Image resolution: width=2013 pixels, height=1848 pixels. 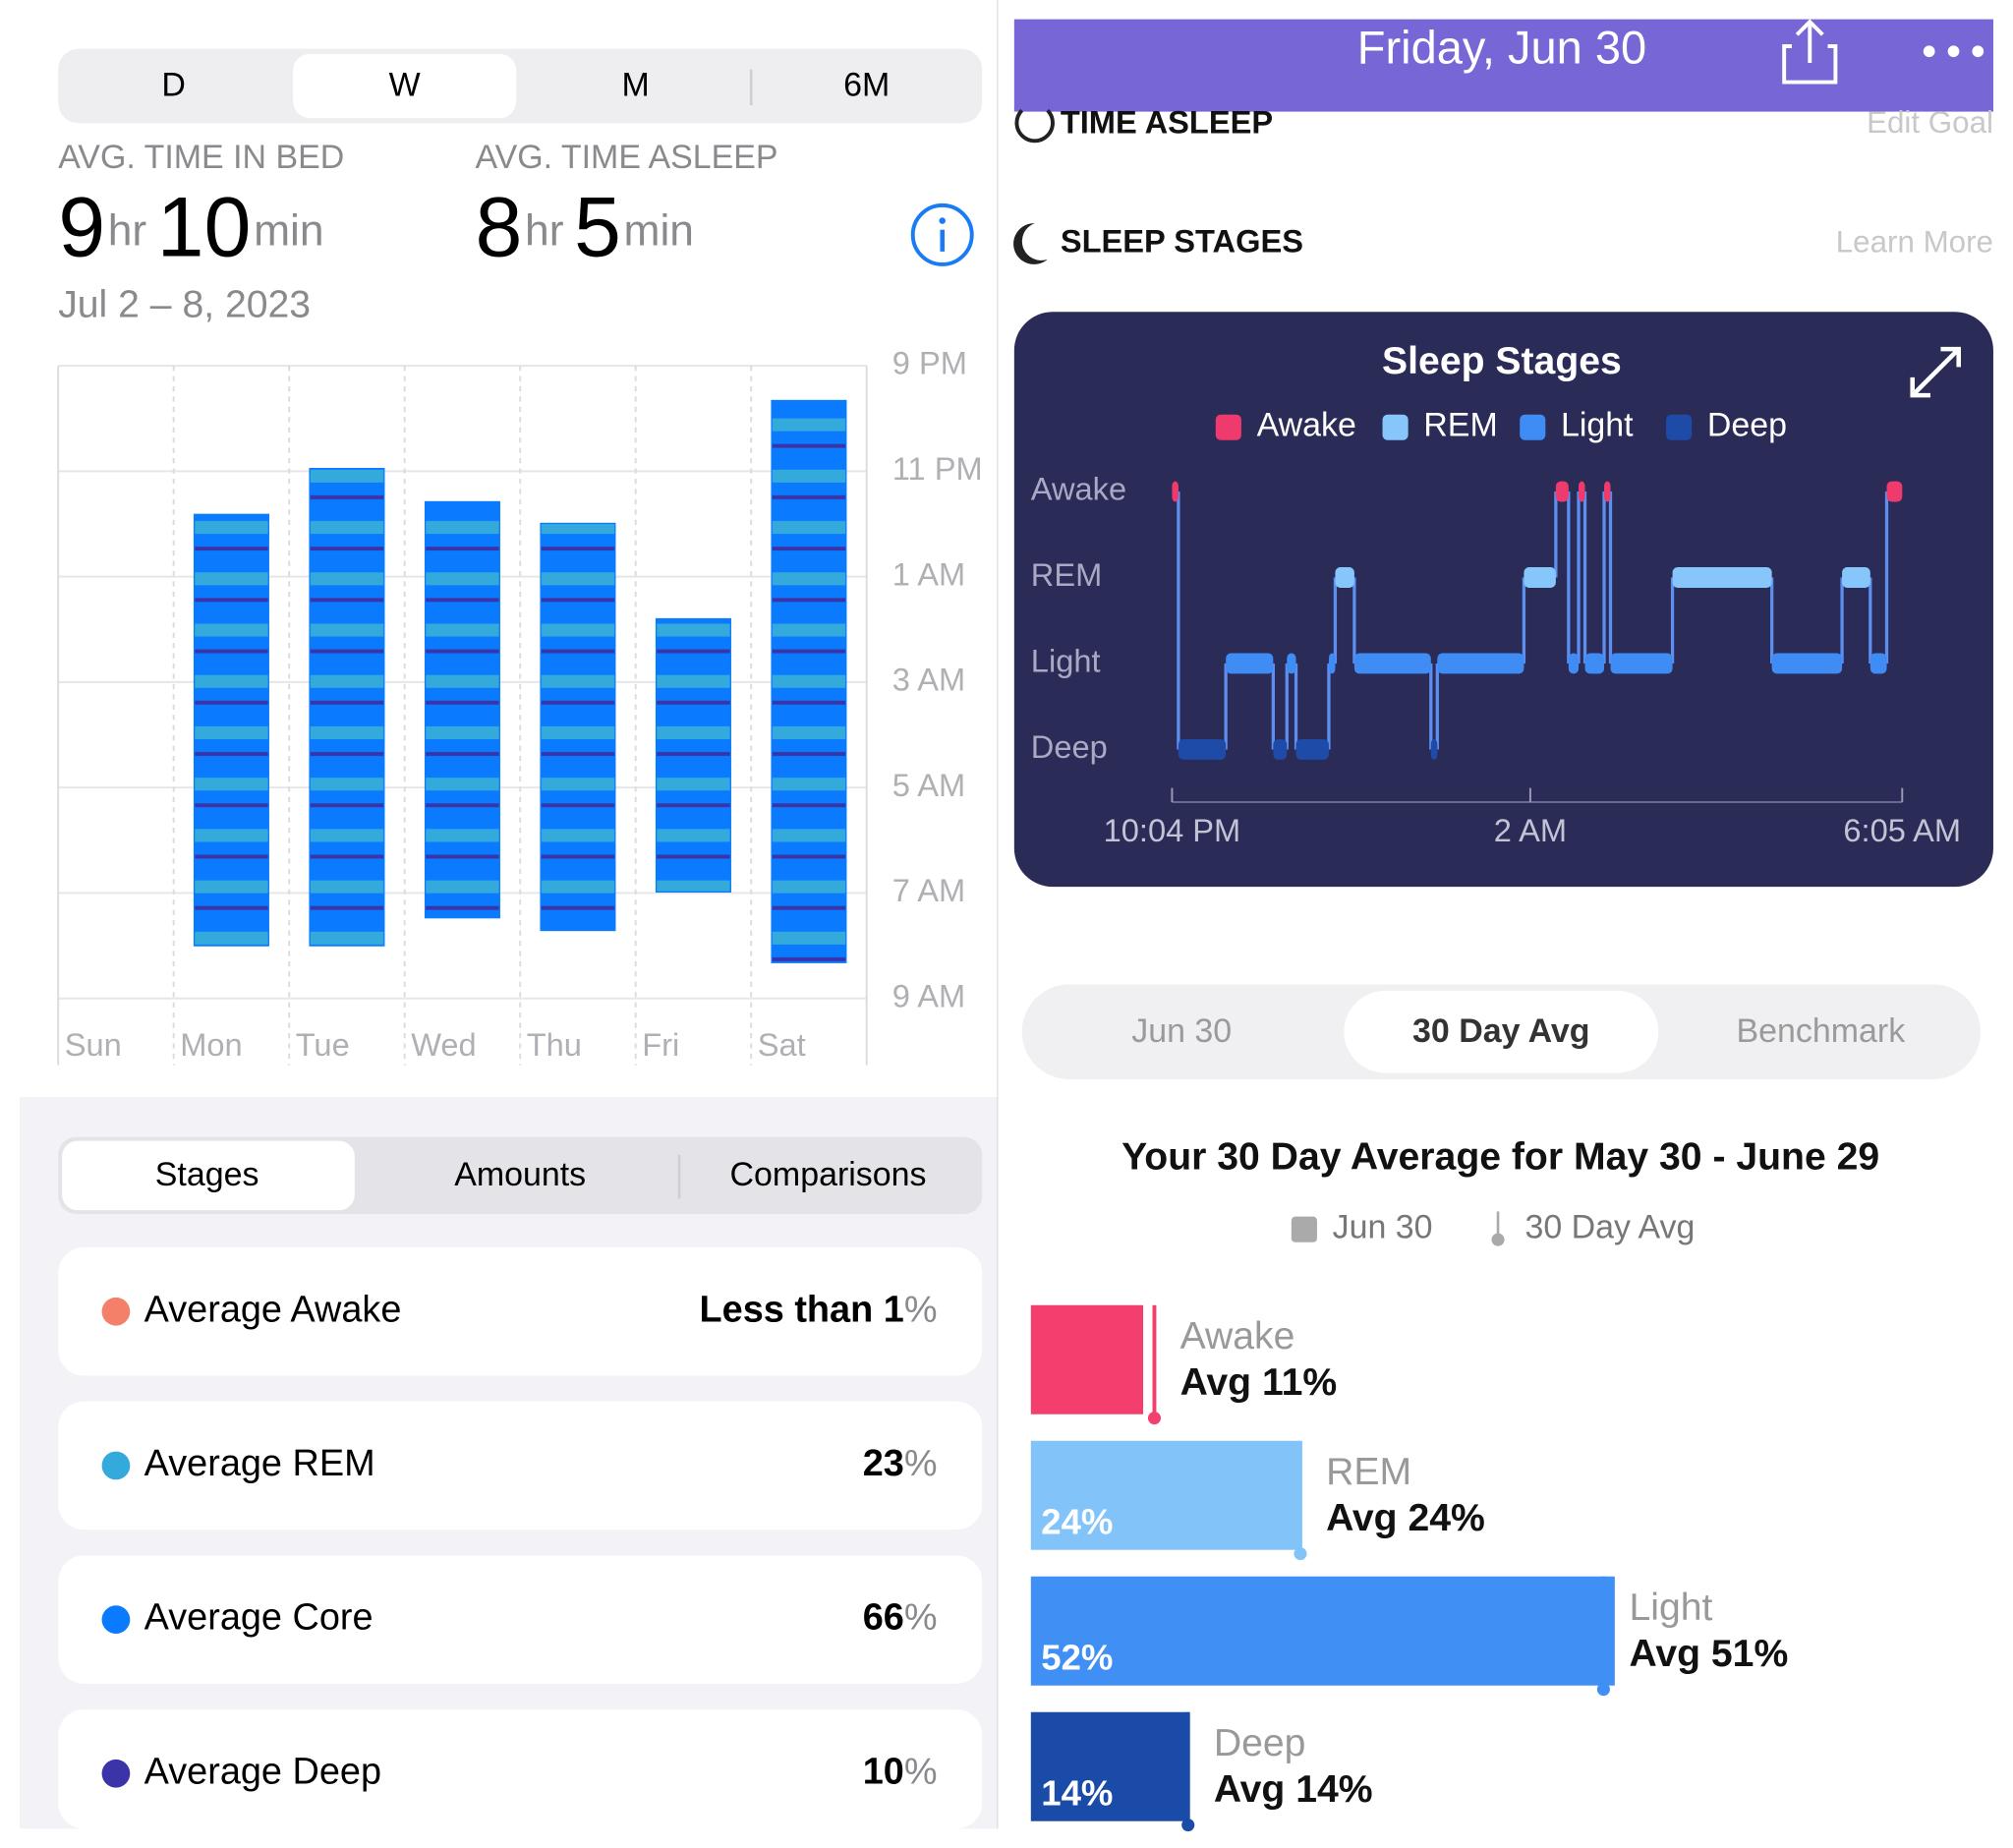 What do you see at coordinates (1237, 1336) in the screenshot?
I see `category-label: Awake` at bounding box center [1237, 1336].